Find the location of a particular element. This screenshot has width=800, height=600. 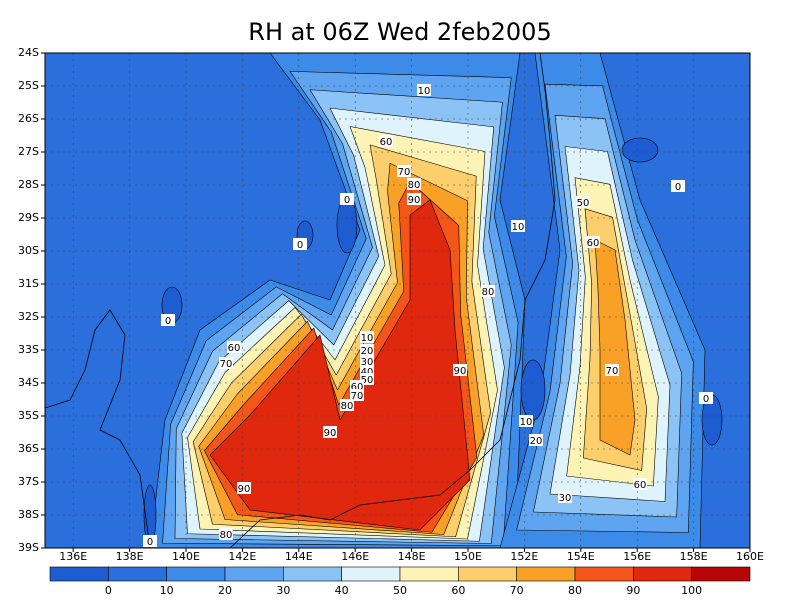

colorbar-label: 40 is located at coordinates (342, 590).